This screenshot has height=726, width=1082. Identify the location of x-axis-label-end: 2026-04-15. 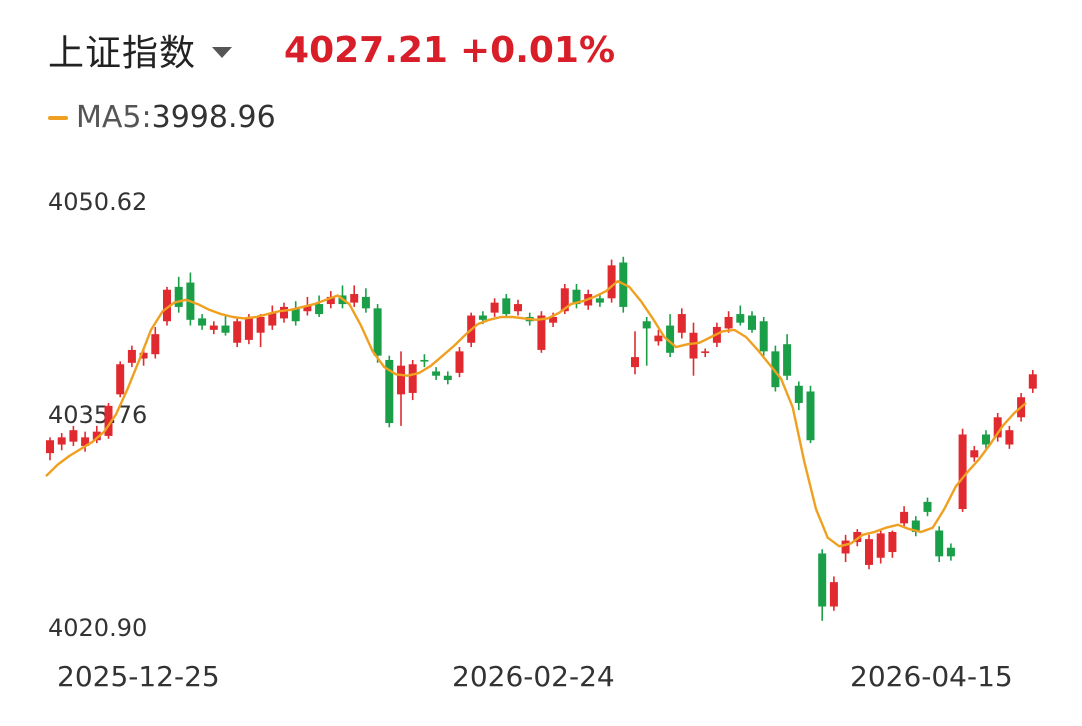
(931, 676).